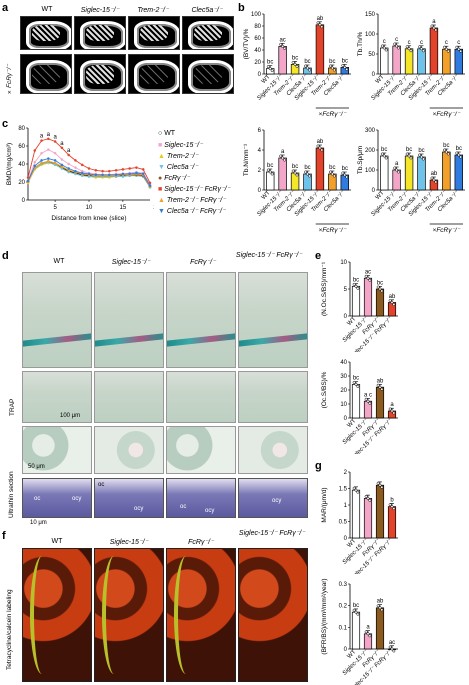 The width and height of the screenshot is (469, 685). What do you see at coordinates (88, 218) in the screenshot?
I see `x-axis-label: Distance from knee (slice)` at bounding box center [88, 218].